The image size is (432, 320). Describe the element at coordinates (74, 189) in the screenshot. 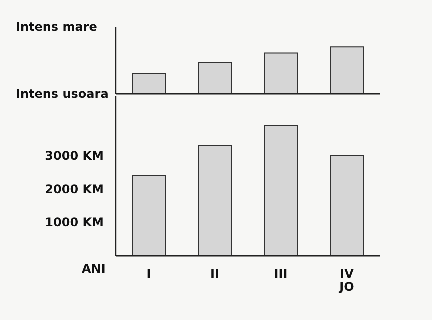

I see `y-tick-label: 2000 KM` at that location.